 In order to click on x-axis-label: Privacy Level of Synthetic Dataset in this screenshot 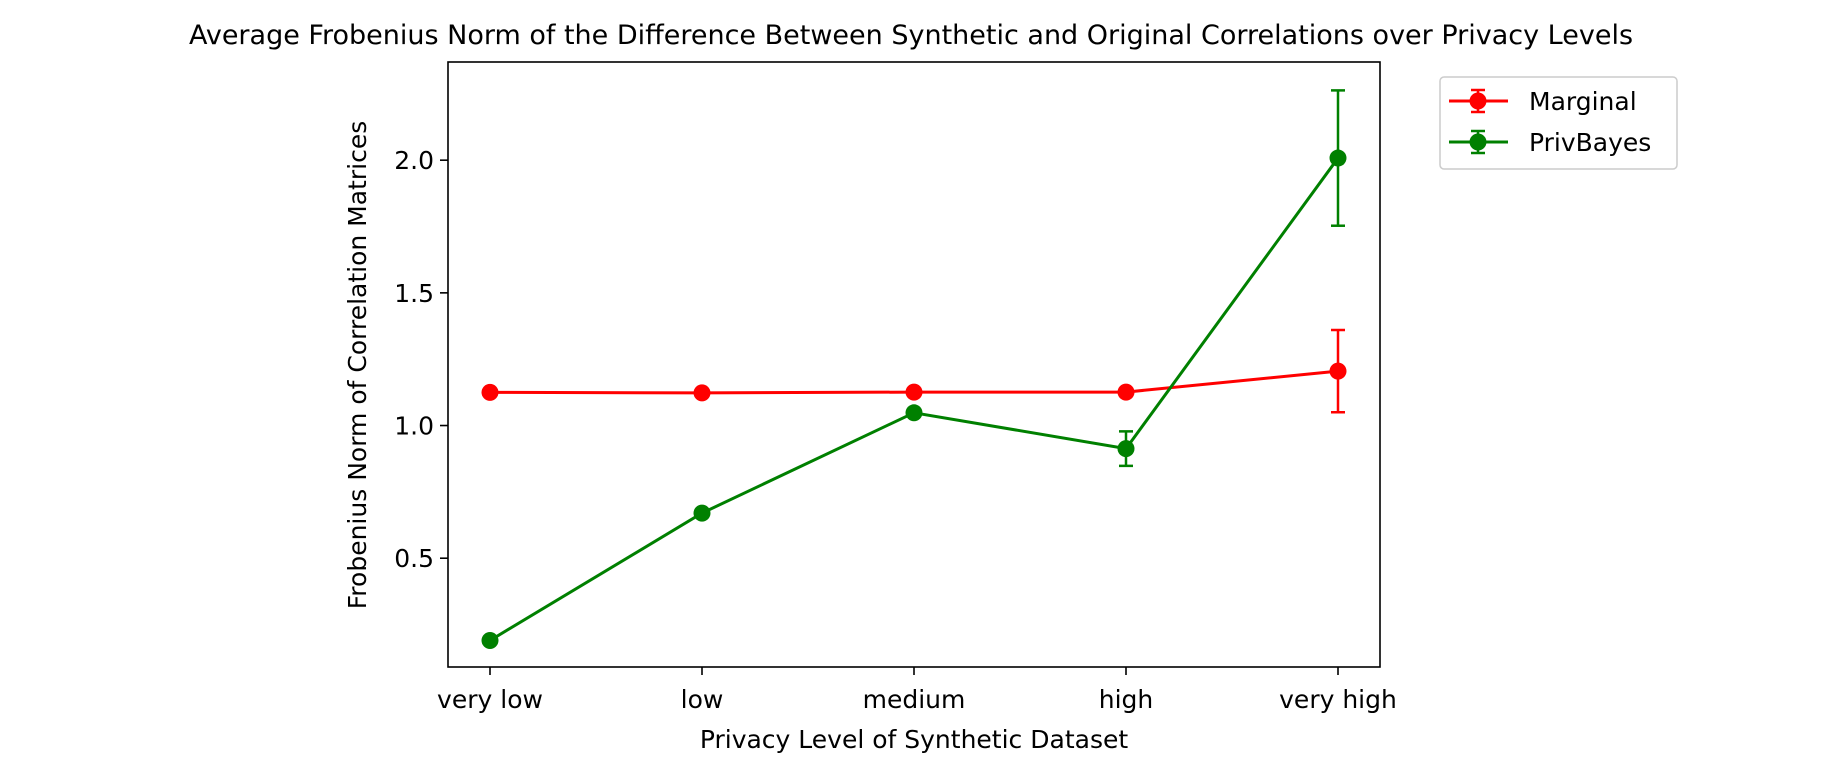, I will do `click(914, 739)`.